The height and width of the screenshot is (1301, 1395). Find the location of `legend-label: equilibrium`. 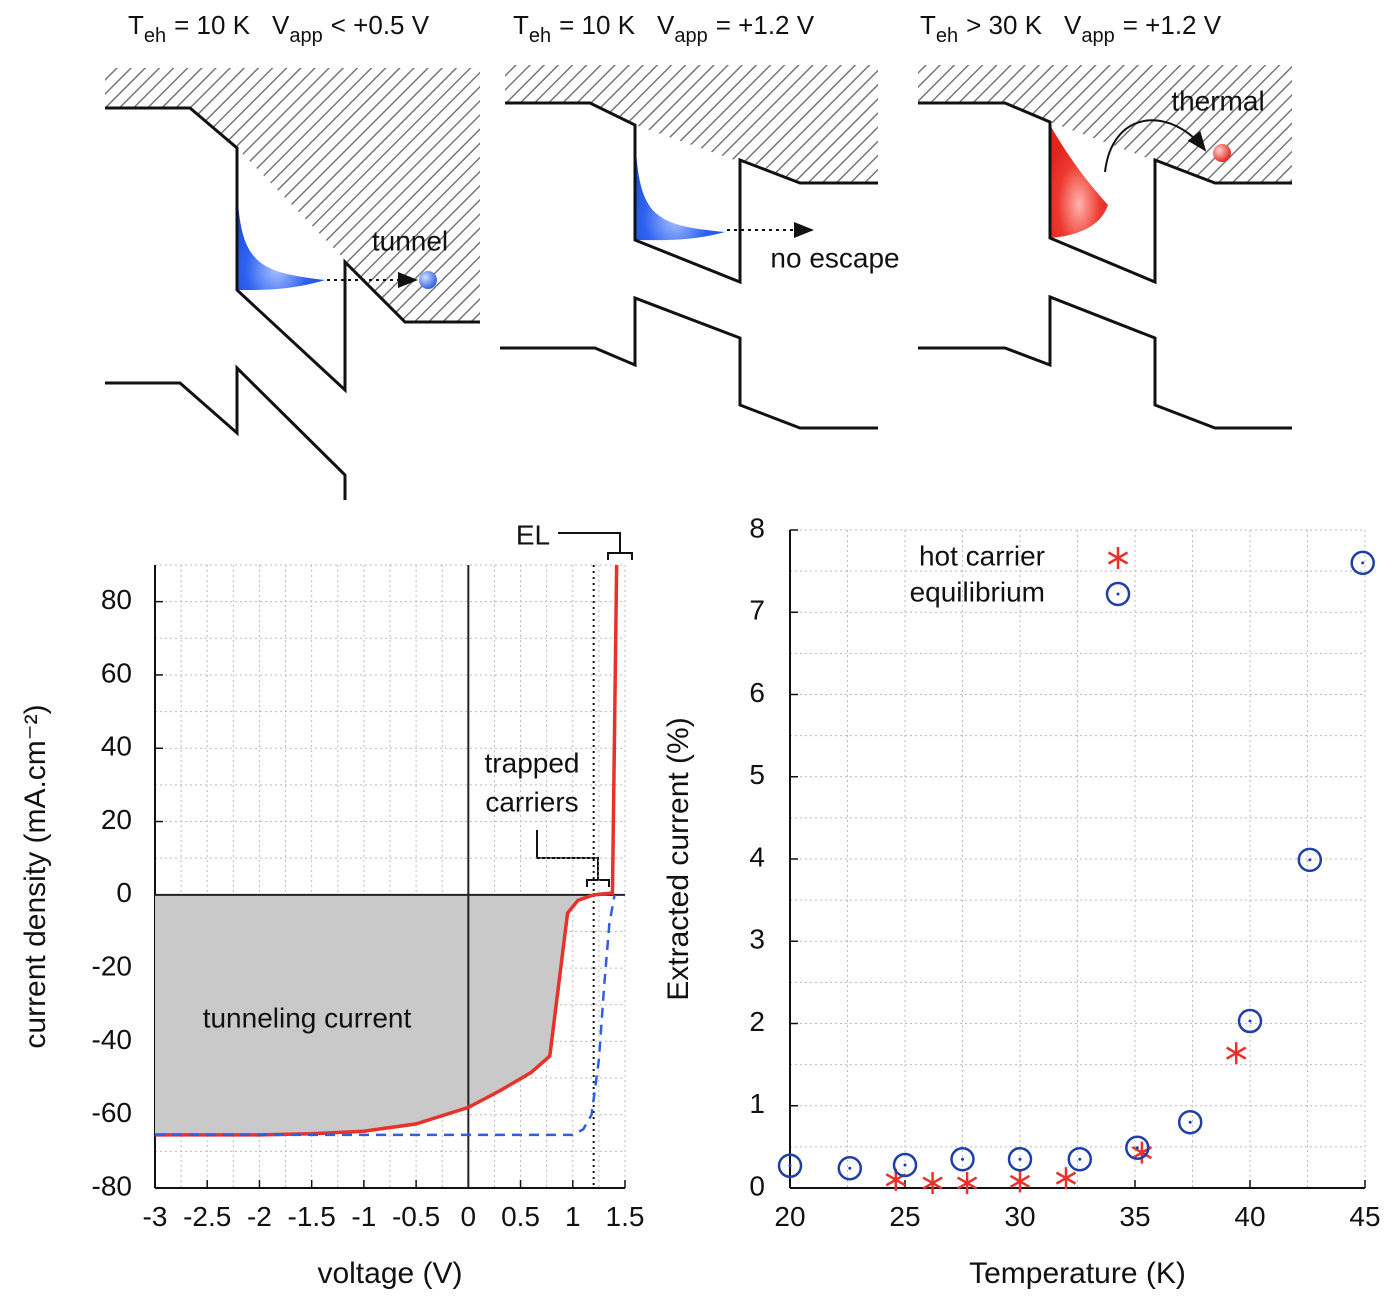

legend-label: equilibrium is located at coordinates (977, 591).